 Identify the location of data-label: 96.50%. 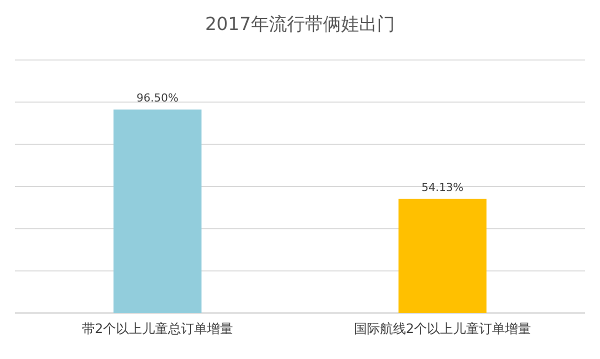
(157, 98).